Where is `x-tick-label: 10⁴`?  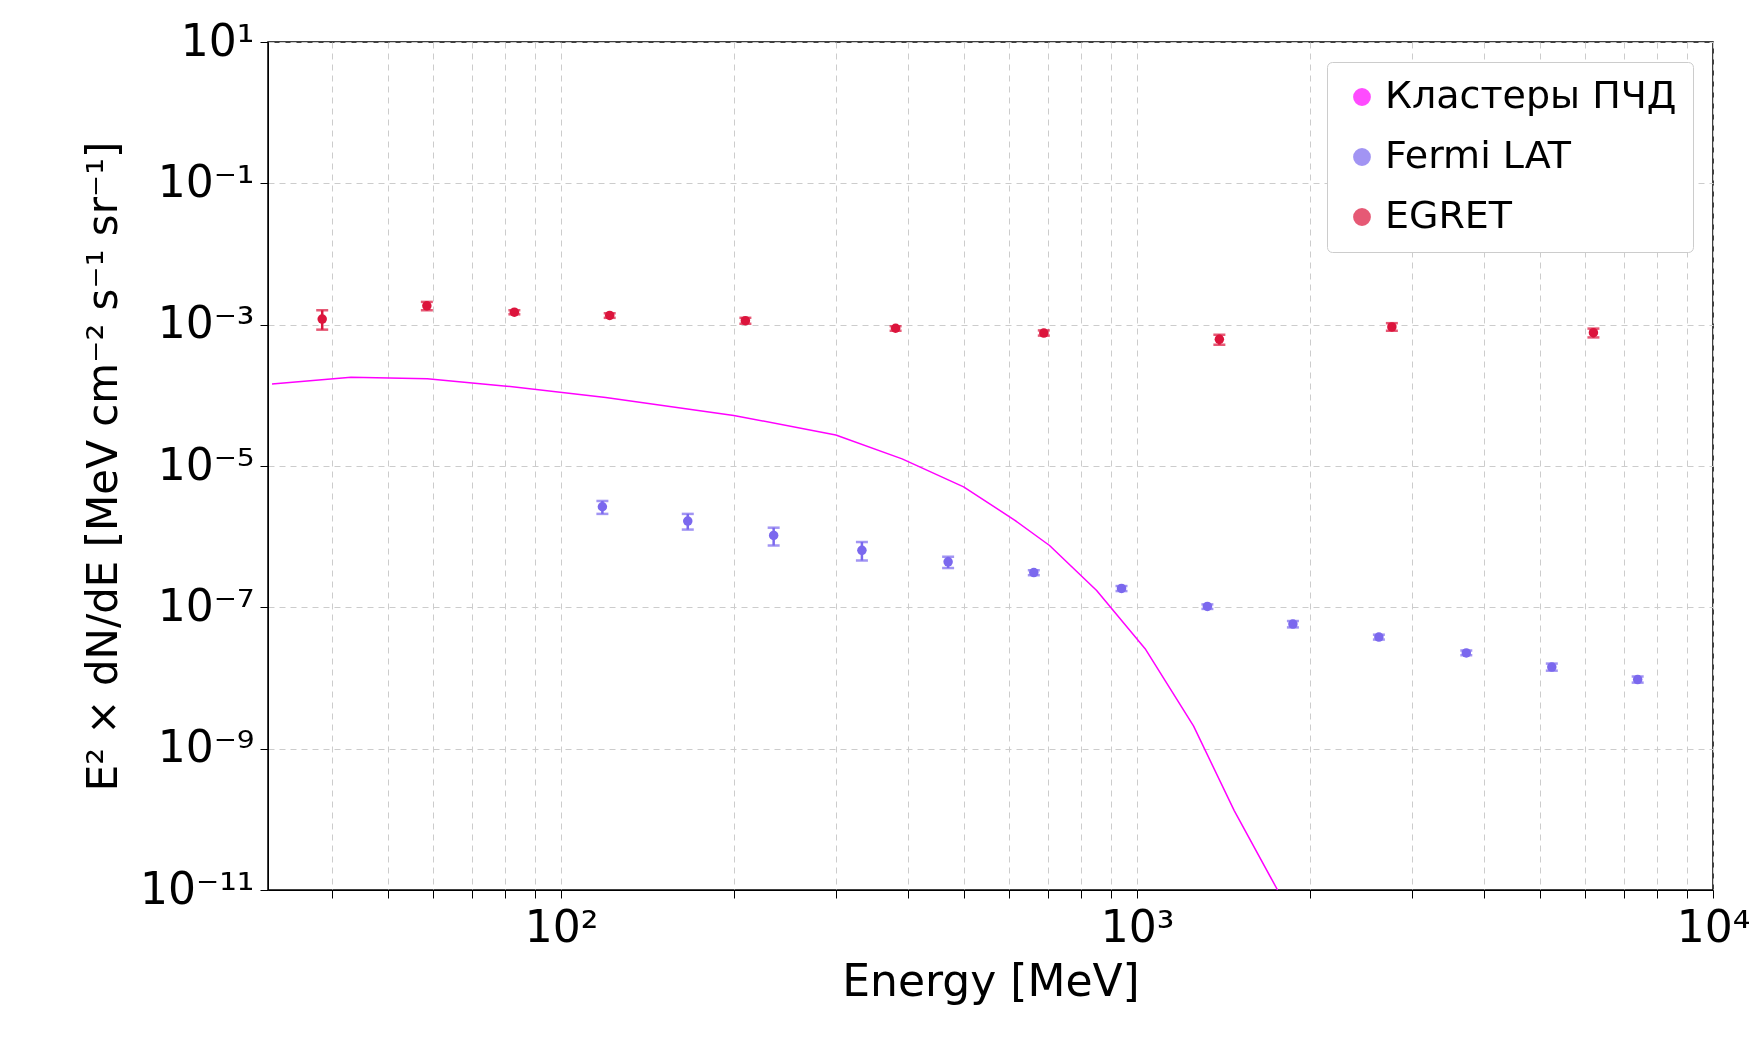
x-tick-label: 10⁴ is located at coordinates (1713, 926).